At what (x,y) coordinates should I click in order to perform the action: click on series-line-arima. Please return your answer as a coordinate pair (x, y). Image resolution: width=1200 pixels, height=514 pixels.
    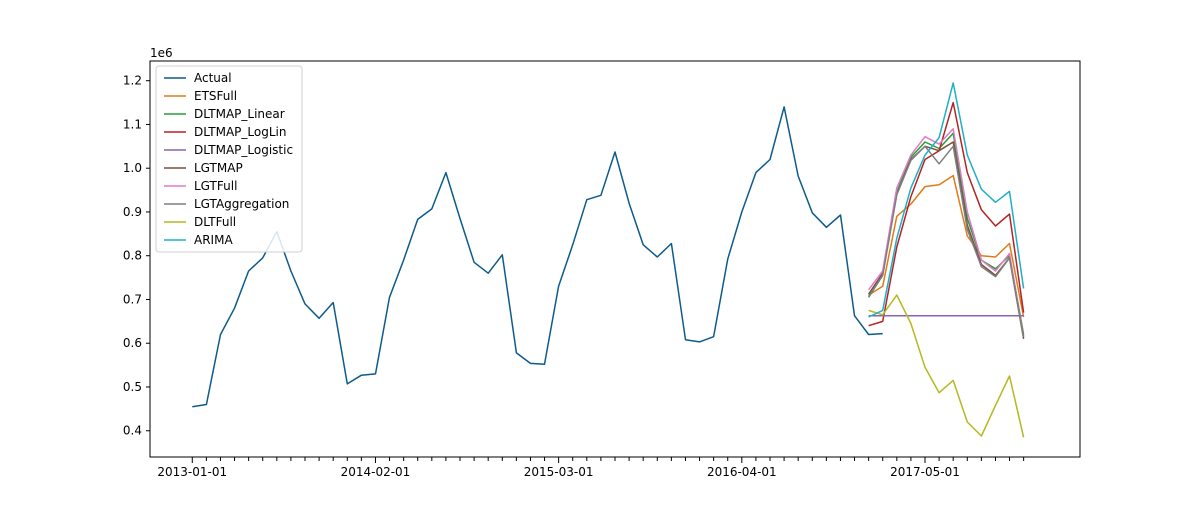
    Looking at the image, I should click on (946, 200).